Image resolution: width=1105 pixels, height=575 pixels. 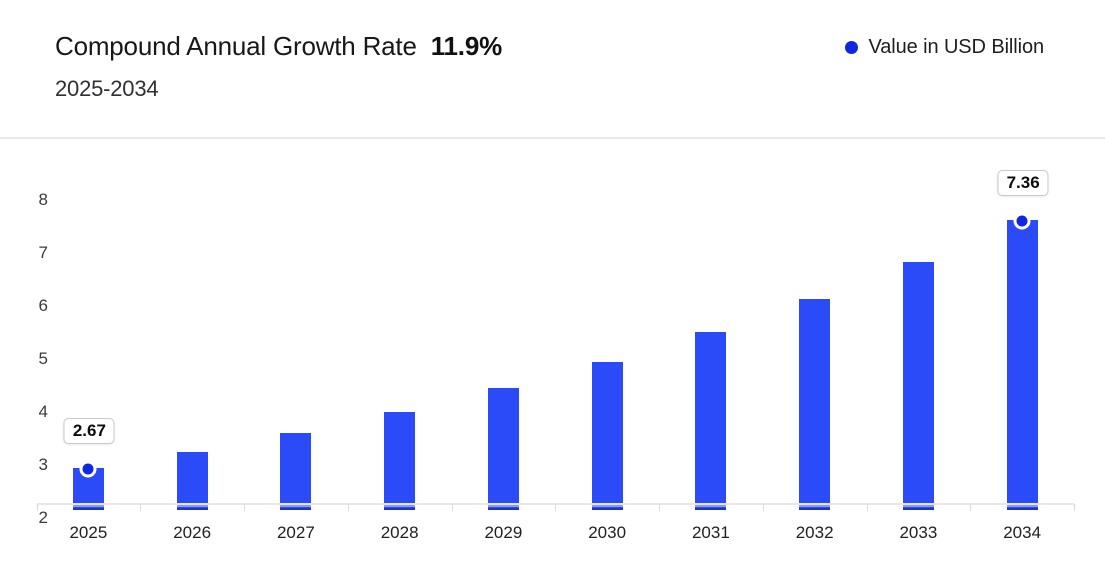 What do you see at coordinates (552, 138) in the screenshot?
I see `header-divider` at bounding box center [552, 138].